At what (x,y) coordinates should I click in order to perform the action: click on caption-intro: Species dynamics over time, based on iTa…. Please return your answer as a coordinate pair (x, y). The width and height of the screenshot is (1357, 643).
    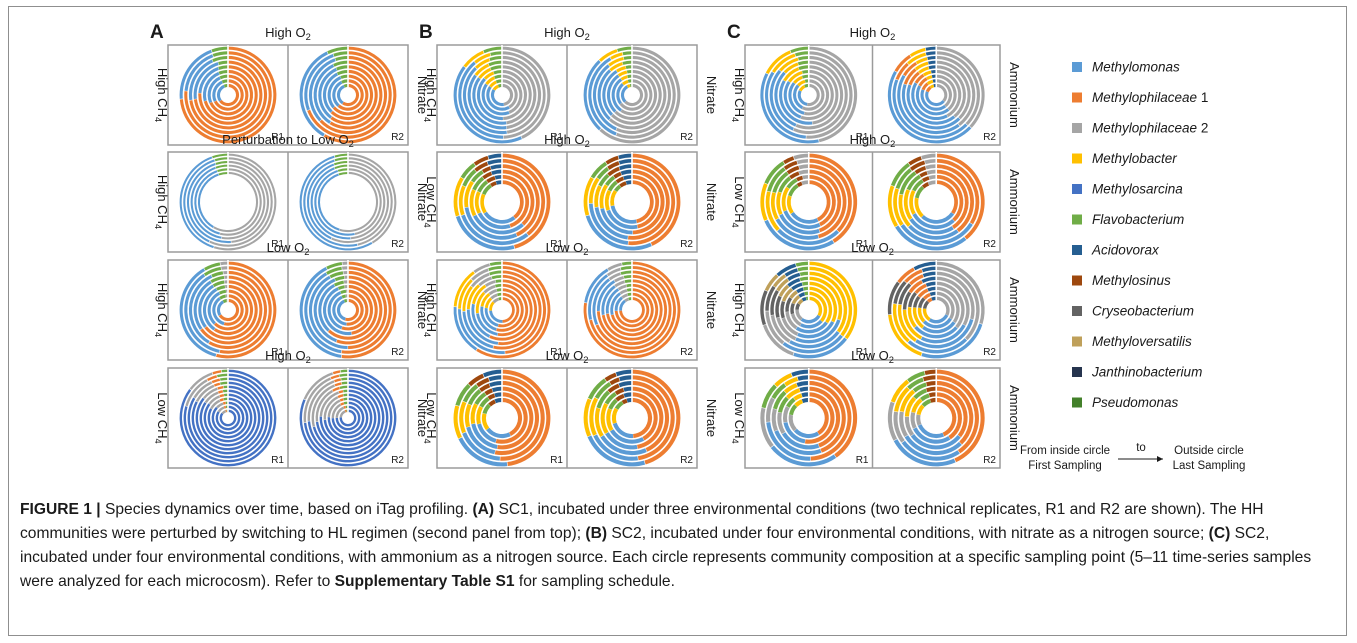
    Looking at the image, I should click on (286, 509).